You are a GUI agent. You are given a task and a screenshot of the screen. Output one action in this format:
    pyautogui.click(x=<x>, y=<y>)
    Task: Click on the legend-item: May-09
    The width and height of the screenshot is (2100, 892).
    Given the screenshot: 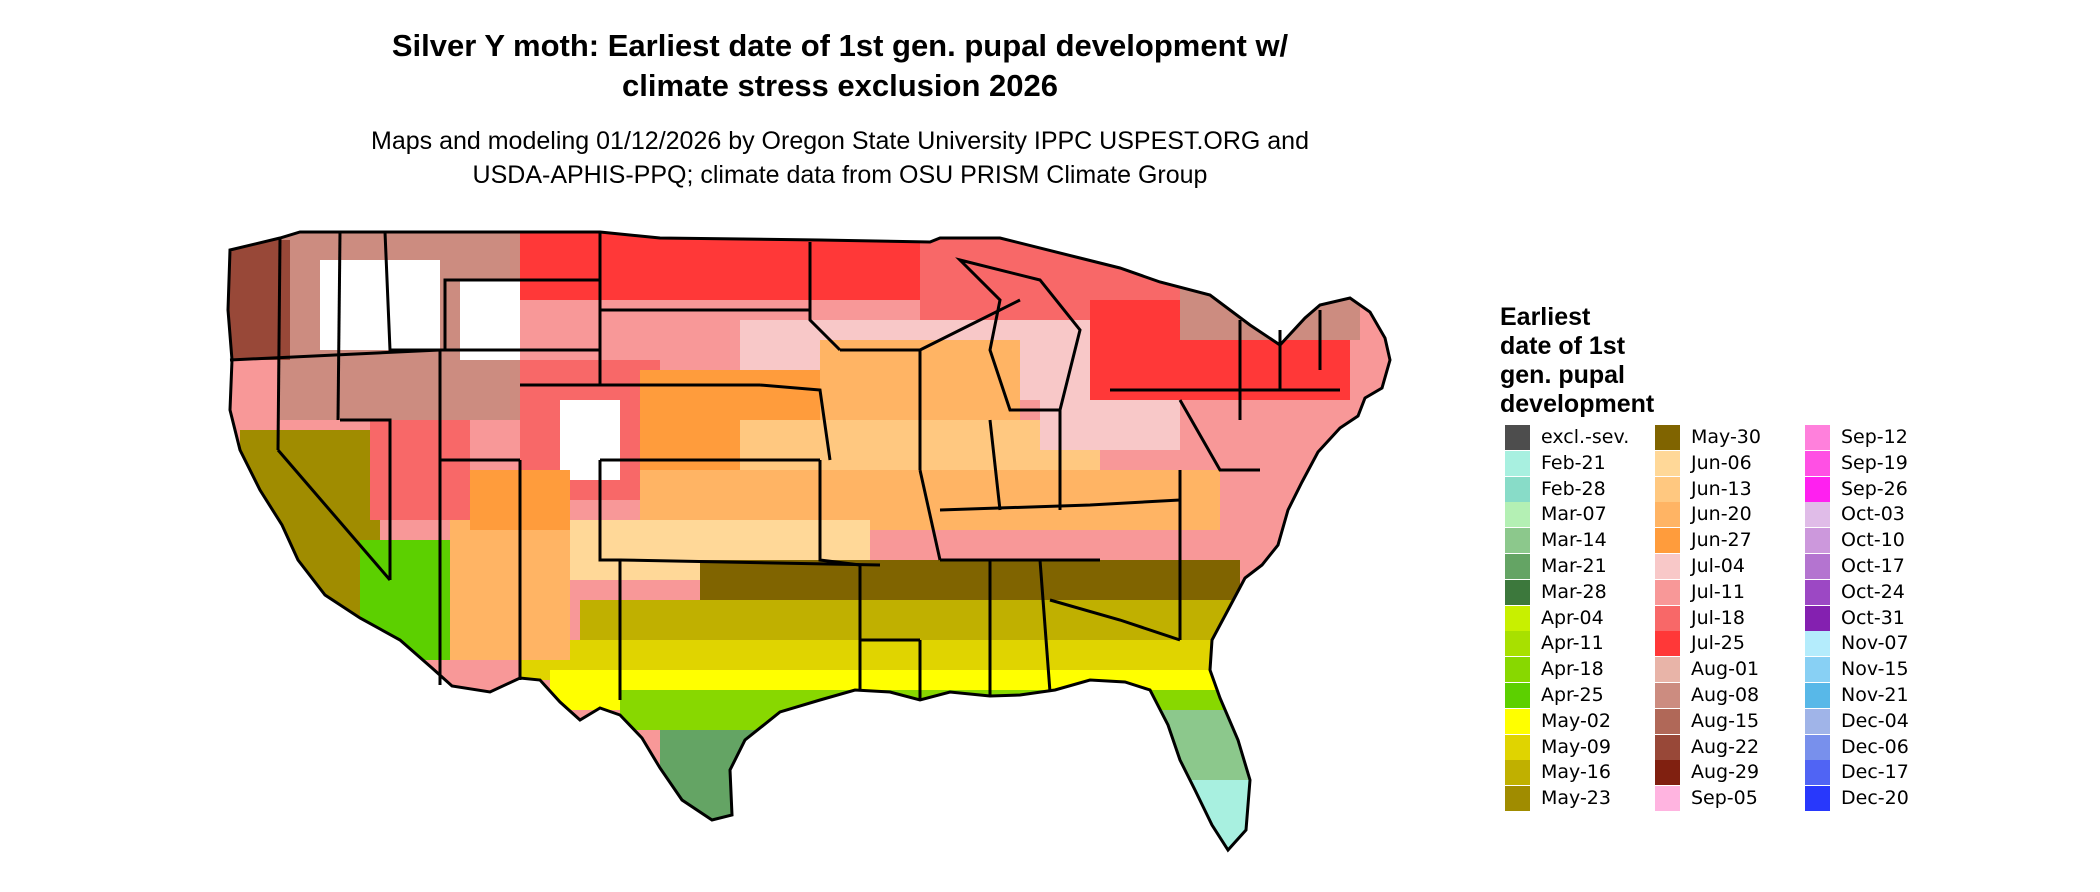 What is the action you would take?
    pyautogui.click(x=1580, y=747)
    